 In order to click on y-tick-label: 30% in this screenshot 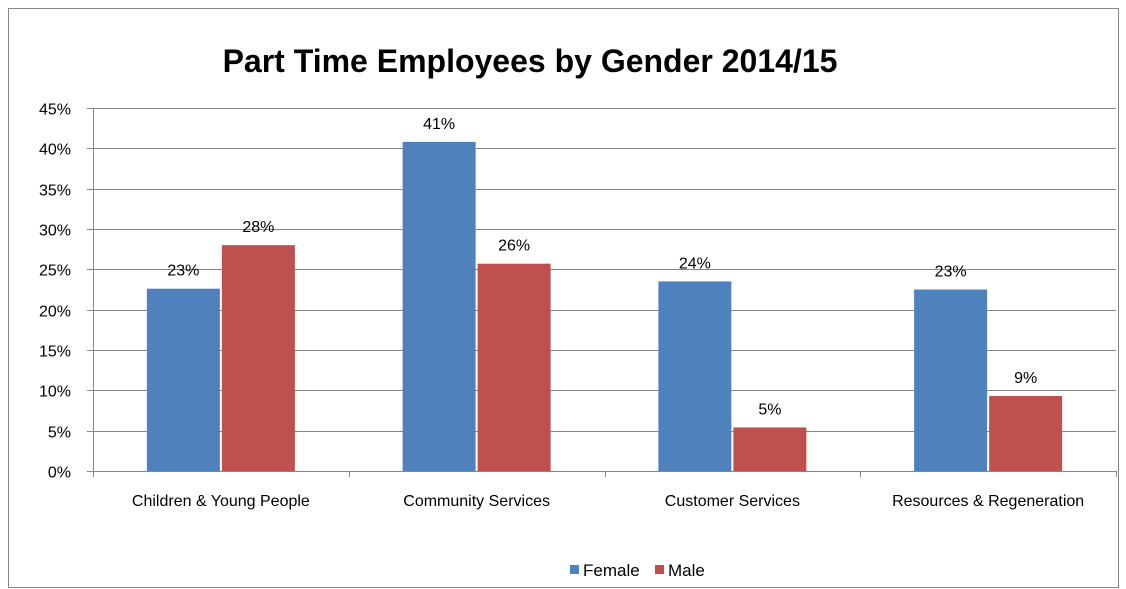, I will do `click(55, 231)`.